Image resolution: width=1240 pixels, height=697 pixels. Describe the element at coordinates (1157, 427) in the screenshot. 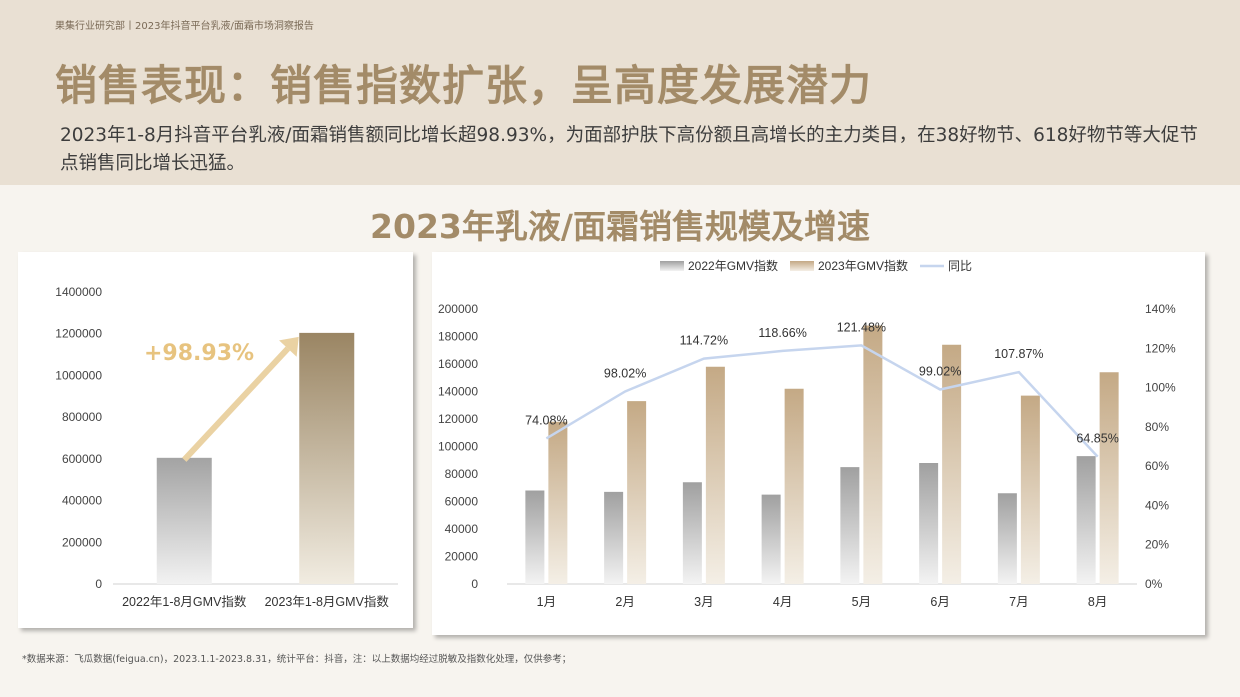

I see `y2-tick-label: 80%` at that location.